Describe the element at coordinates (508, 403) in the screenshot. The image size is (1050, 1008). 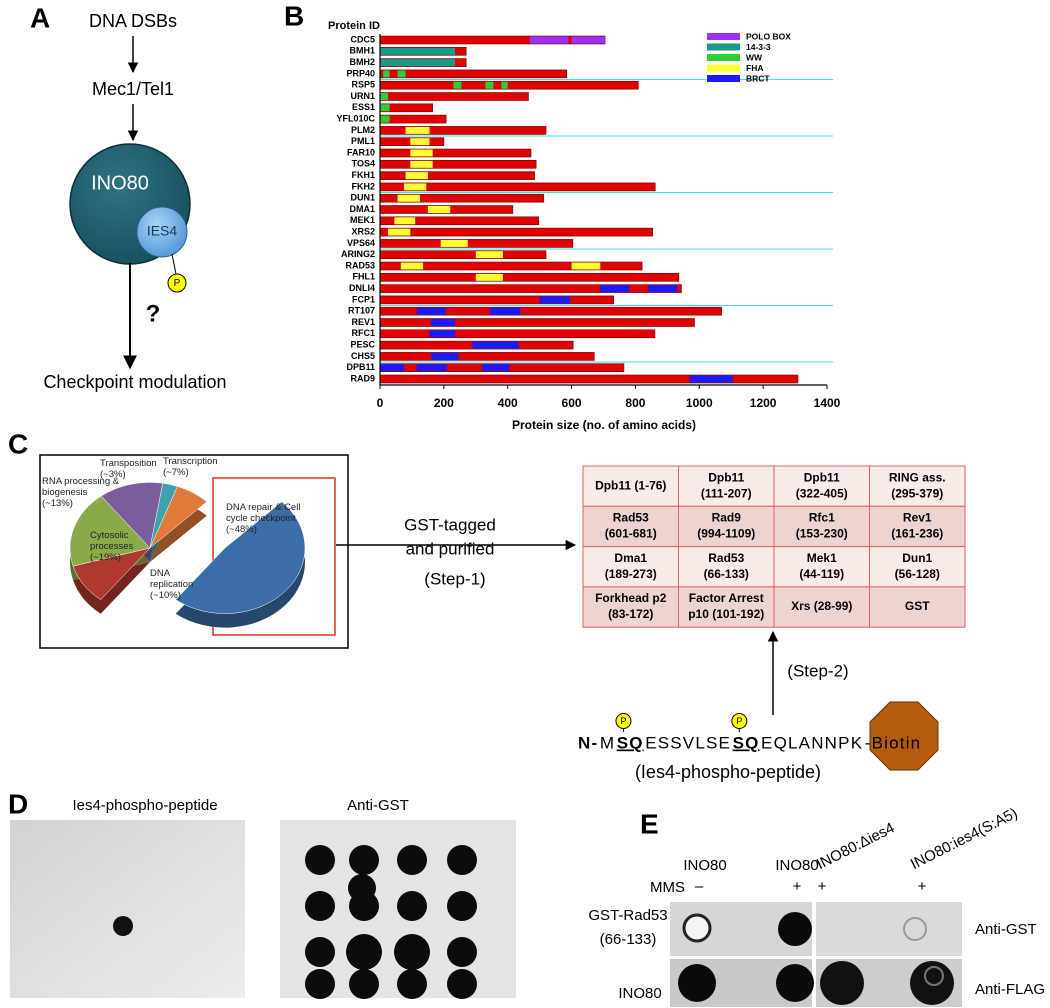
I see `x-tick-label: 400` at that location.